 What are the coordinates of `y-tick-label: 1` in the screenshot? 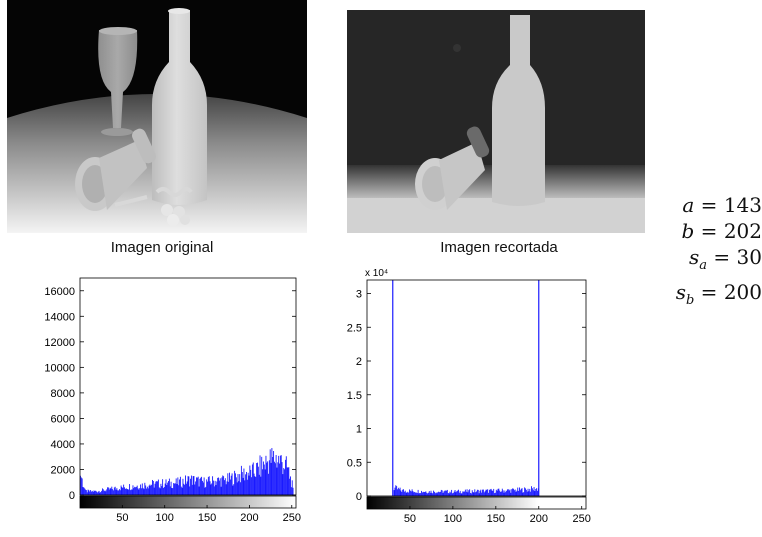 It's located at (359, 430).